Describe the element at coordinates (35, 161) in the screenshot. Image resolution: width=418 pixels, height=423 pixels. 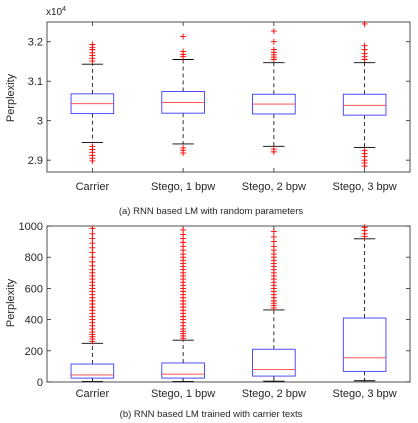
I see `y-tick-label: 2.9` at that location.